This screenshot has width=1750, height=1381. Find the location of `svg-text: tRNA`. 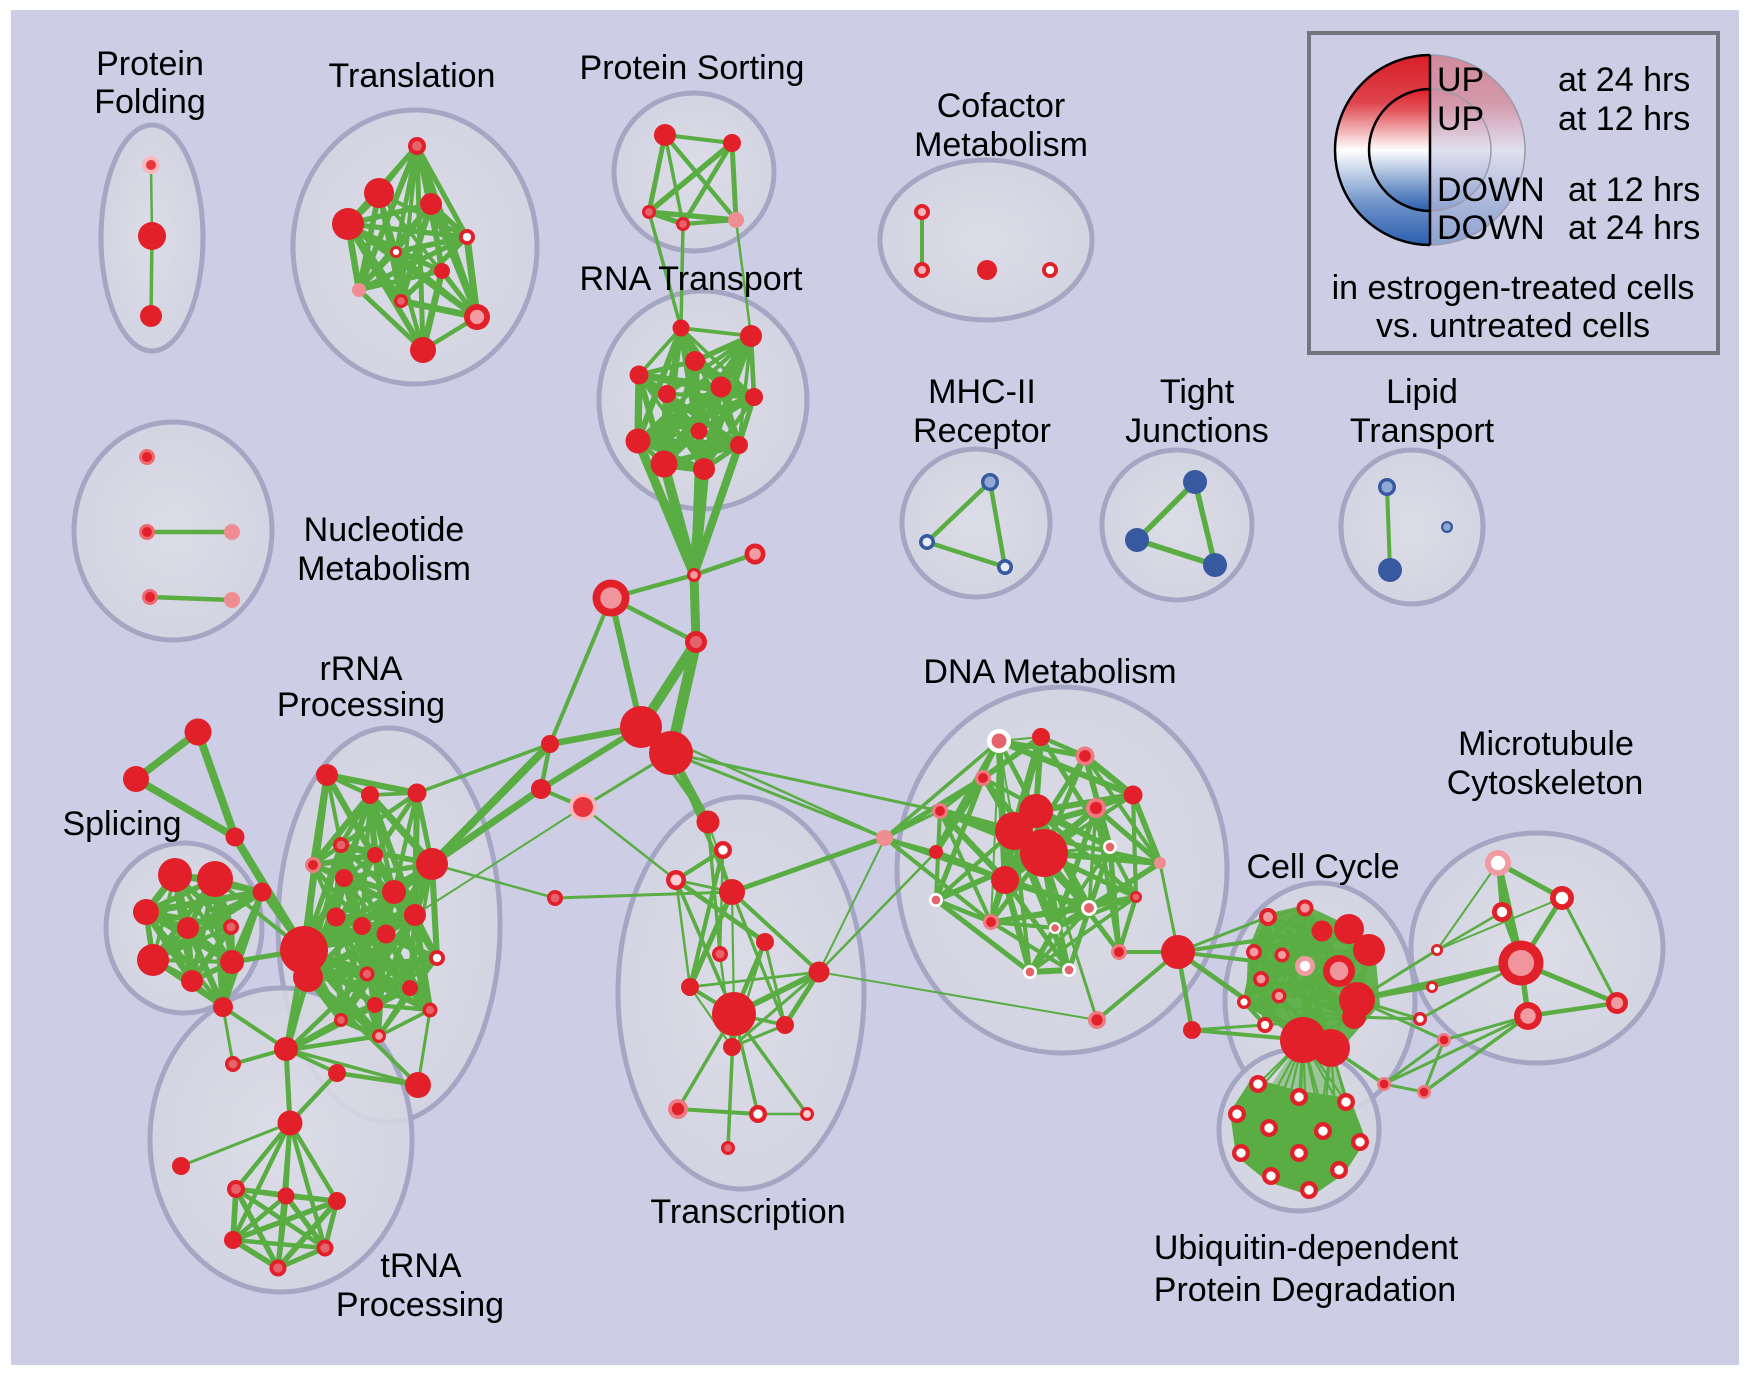

svg-text: tRNA is located at coordinates (421, 1266).